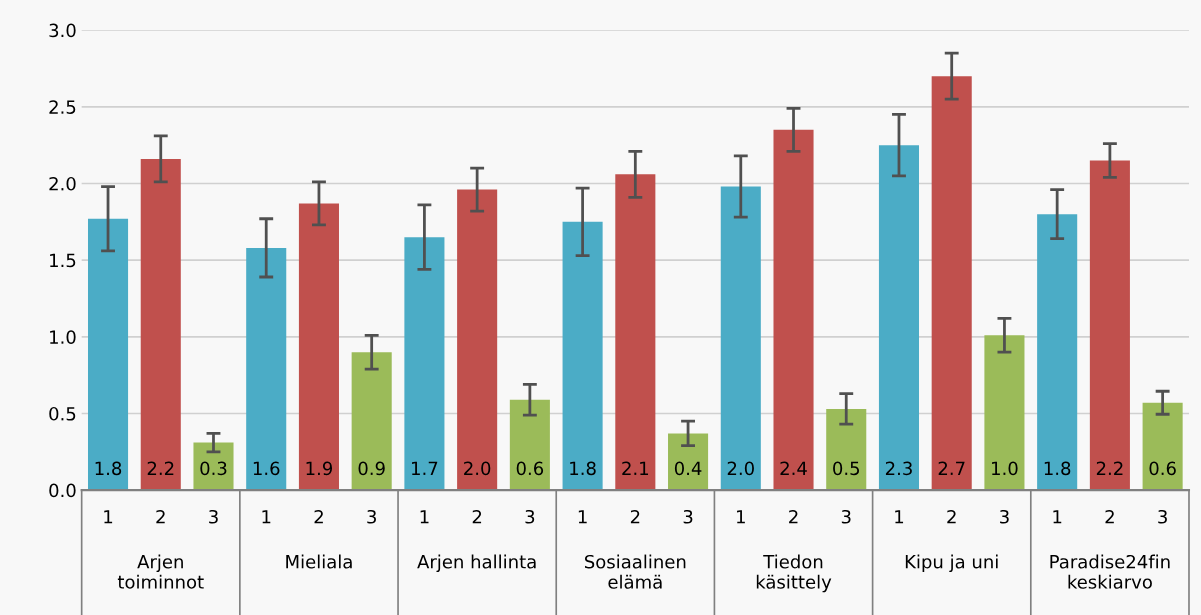 This screenshot has width=1201, height=615. What do you see at coordinates (371, 468) in the screenshot?
I see `data-label: 0.9` at bounding box center [371, 468].